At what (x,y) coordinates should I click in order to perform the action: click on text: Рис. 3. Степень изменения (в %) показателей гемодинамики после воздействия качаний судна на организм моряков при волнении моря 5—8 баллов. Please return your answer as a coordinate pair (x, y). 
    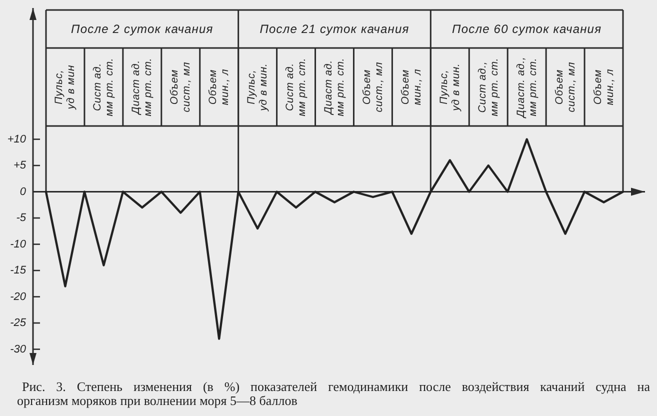
    Looking at the image, I should click on (333, 393).